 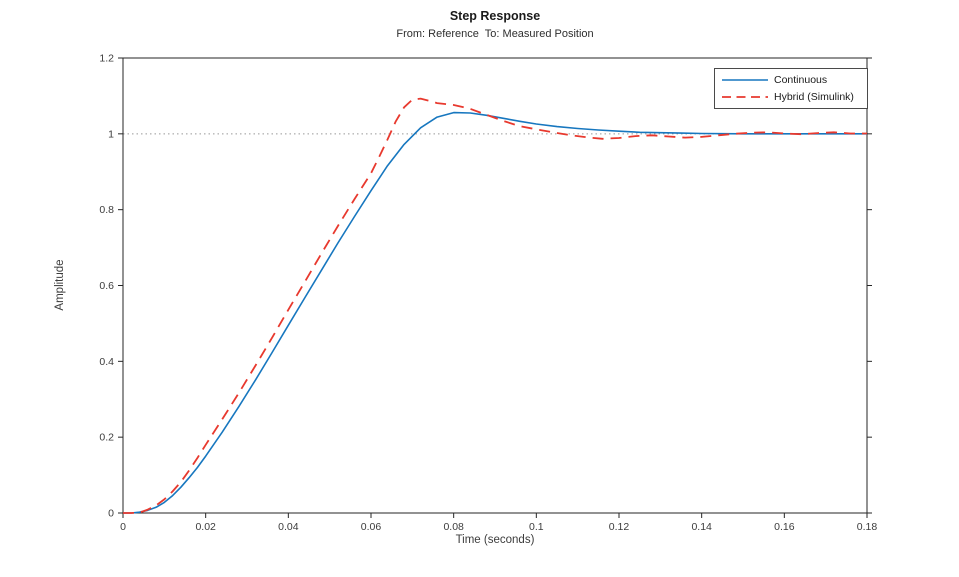 I want to click on x-tick-label: 0.1, so click(x=536, y=527).